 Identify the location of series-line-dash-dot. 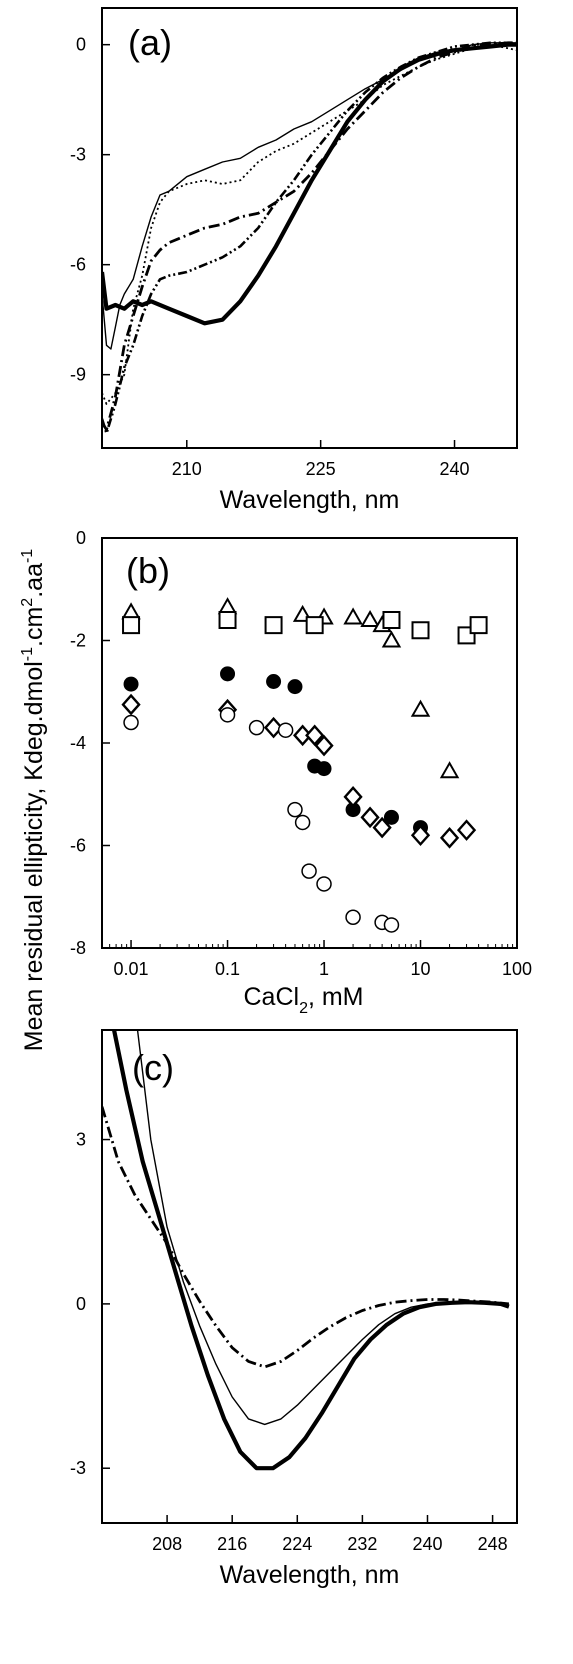
(306, 1237).